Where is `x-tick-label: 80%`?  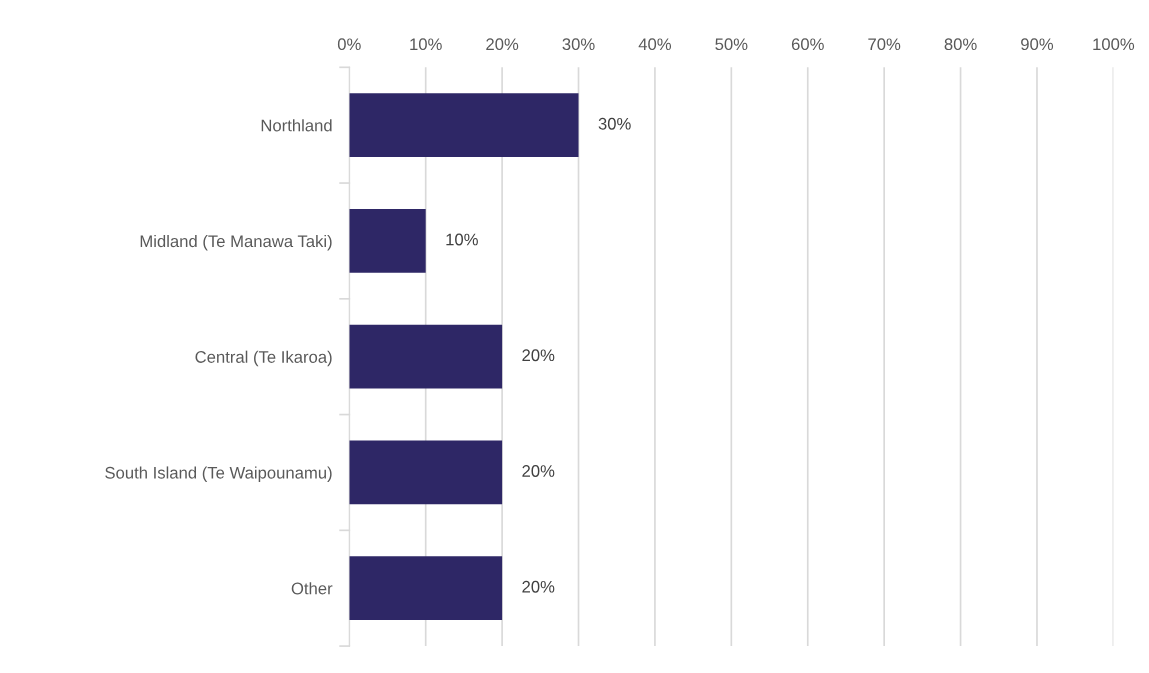
x-tick-label: 80% is located at coordinates (960, 44).